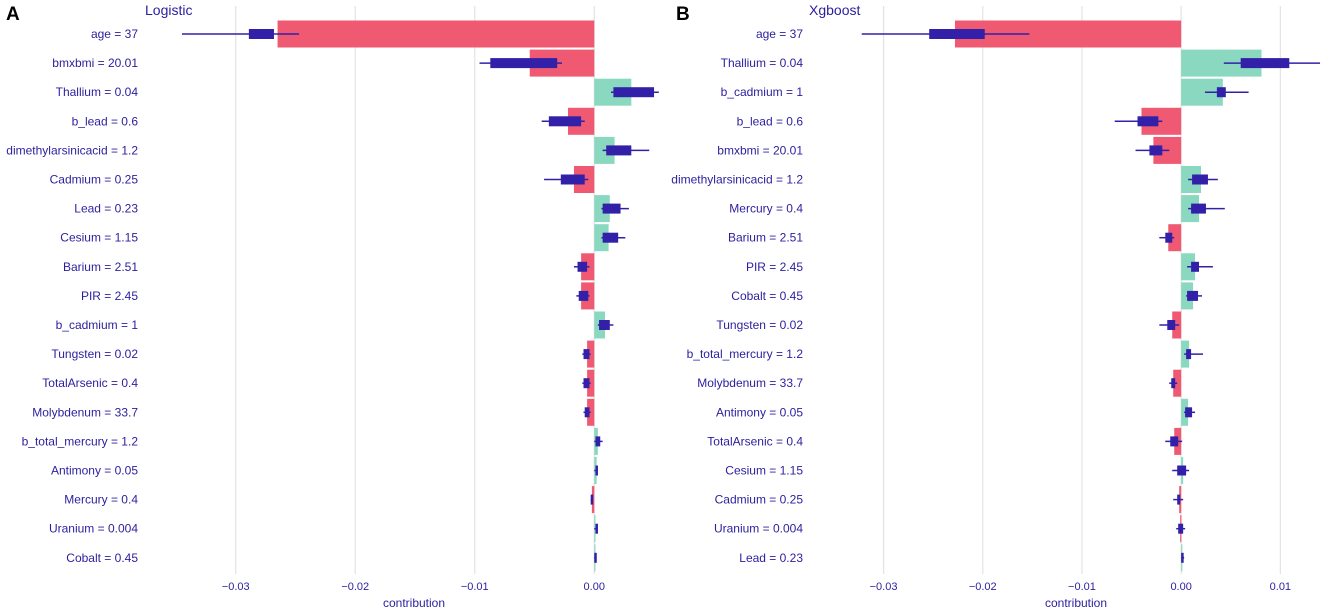 Image resolution: width=1325 pixels, height=611 pixels. I want to click on panel-b-label-totalarsenic-0-4: TotalArsenic = 0.4, so click(755, 441).